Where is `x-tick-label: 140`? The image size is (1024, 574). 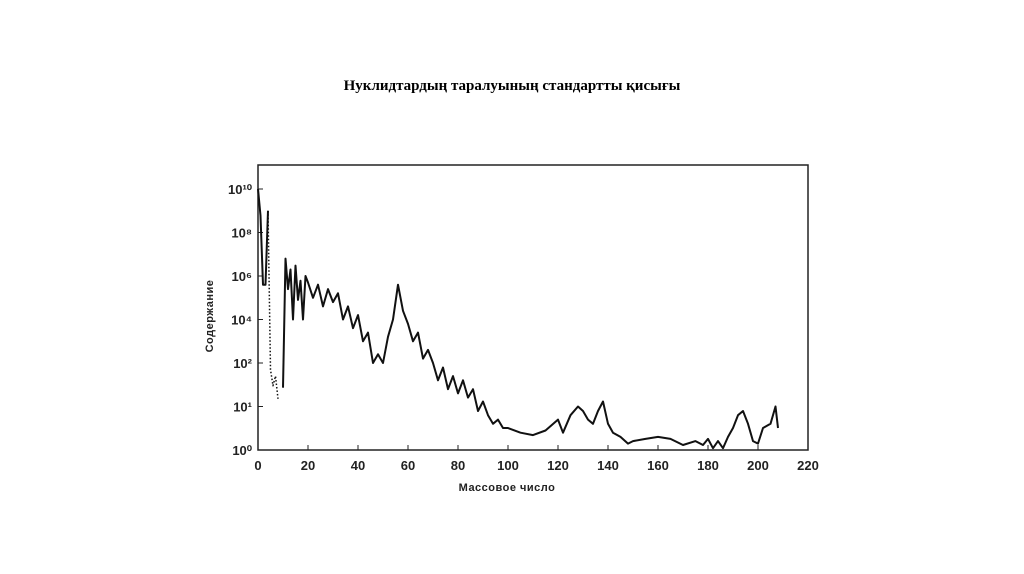
x-tick-label: 140 is located at coordinates (608, 465).